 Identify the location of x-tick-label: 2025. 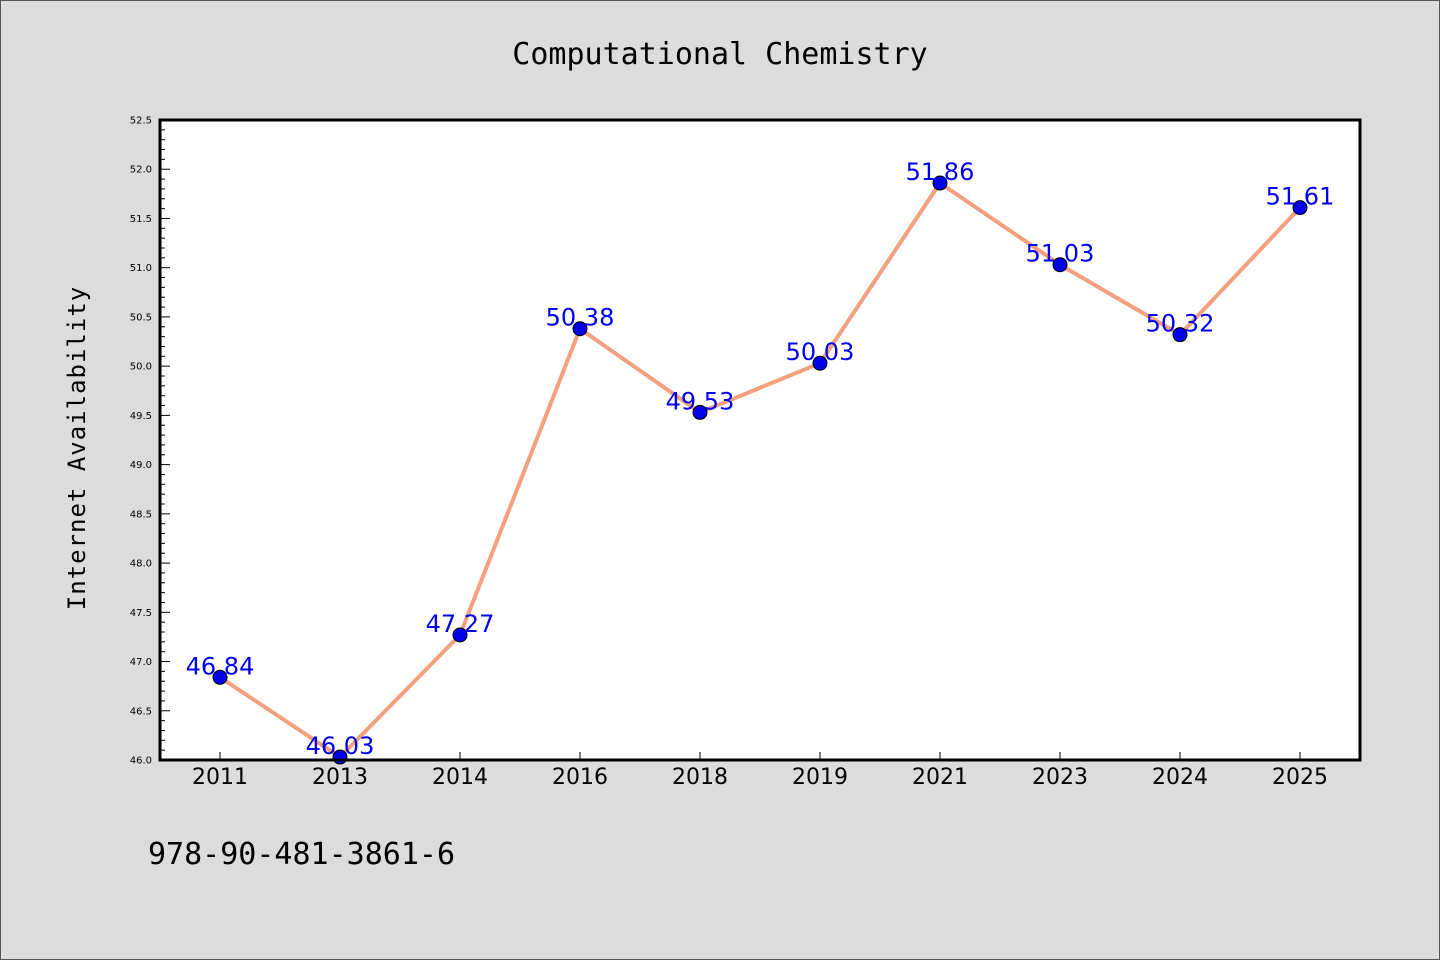
(1300, 777).